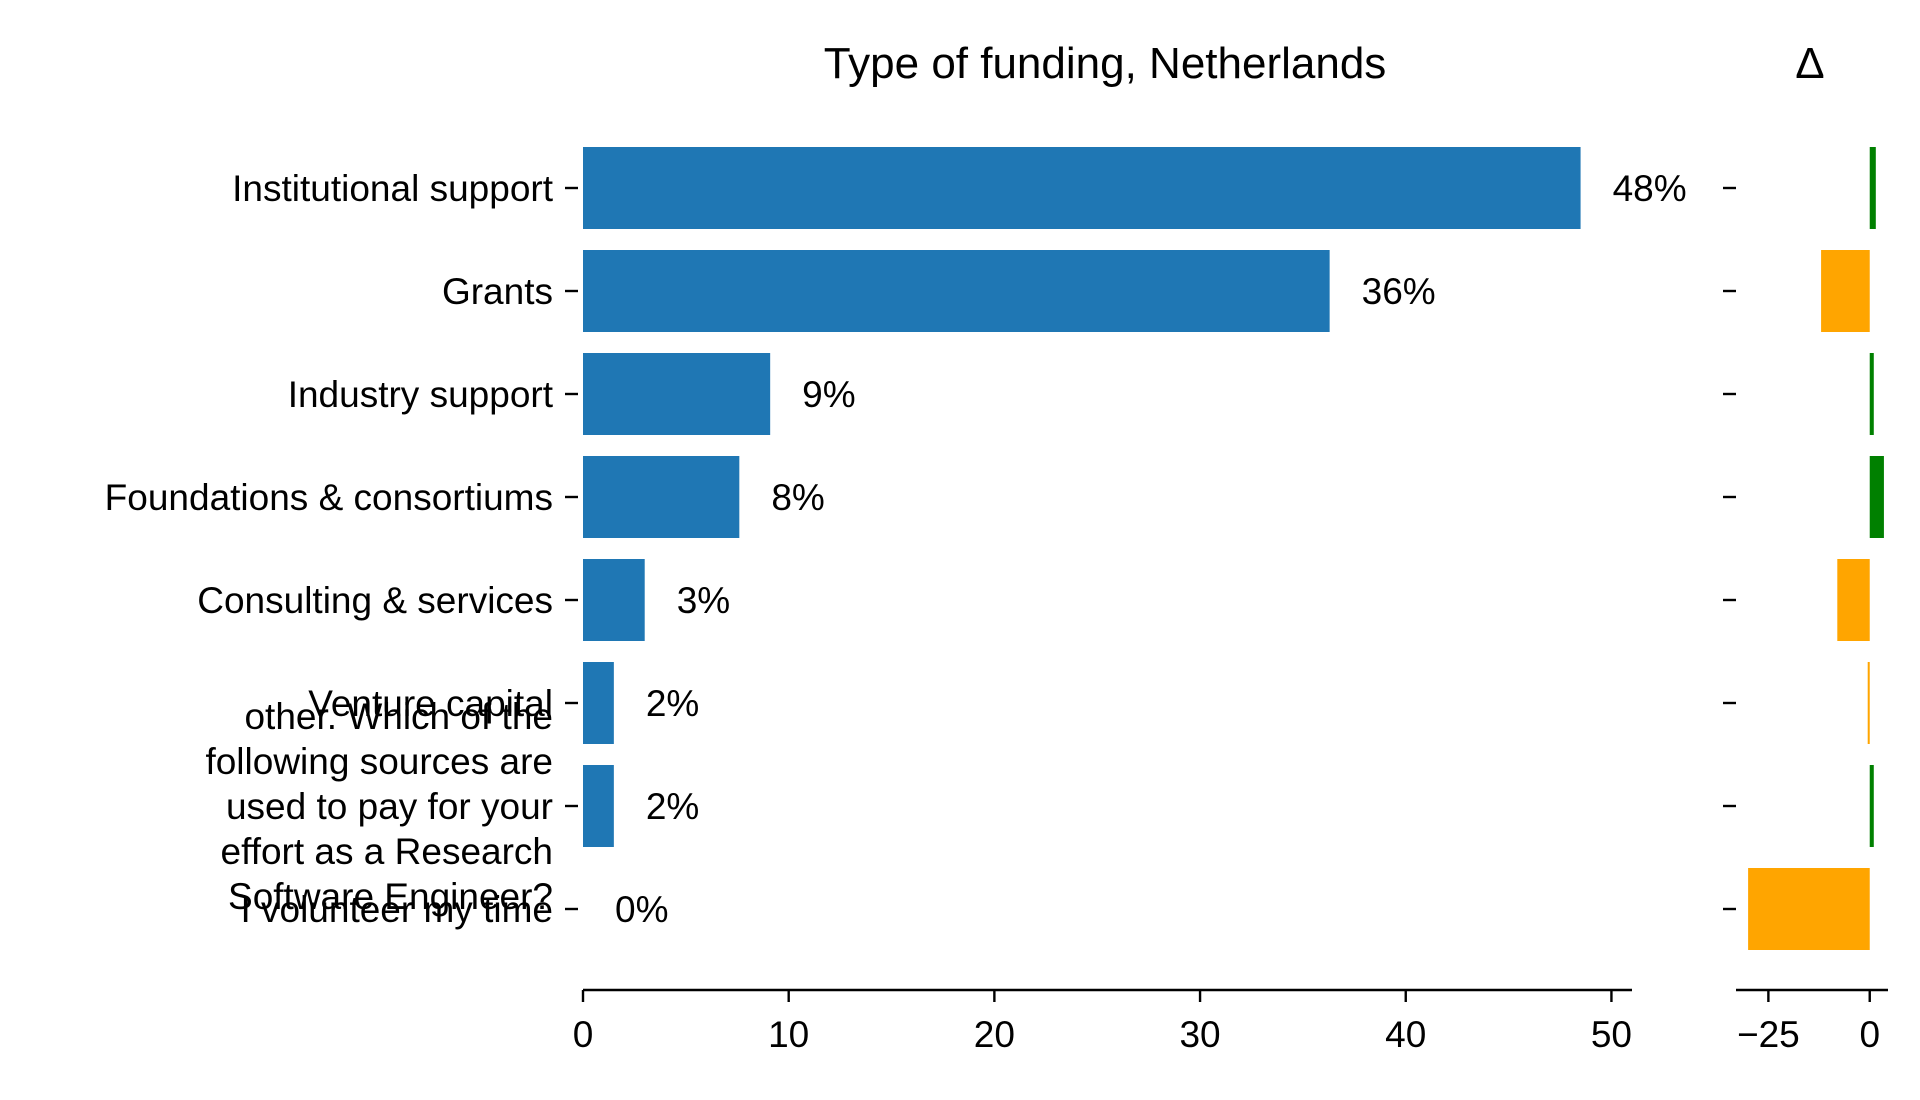 The width and height of the screenshot is (1920, 1100). Describe the element at coordinates (1105, 63) in the screenshot. I see `main-chart-title: Type of funding, Netherlands` at that location.